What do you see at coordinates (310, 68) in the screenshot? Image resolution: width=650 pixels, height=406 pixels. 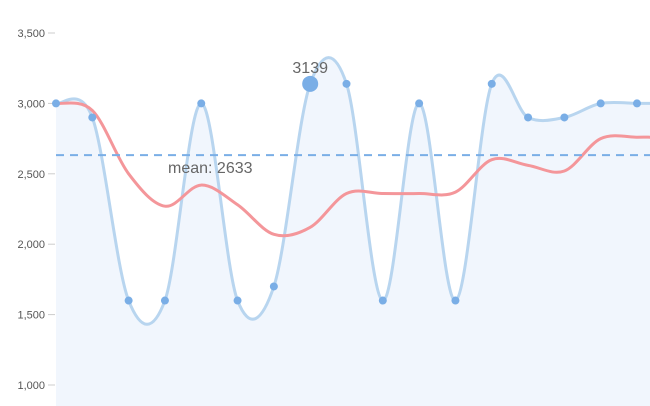 I see `peak-label: 3139` at bounding box center [310, 68].